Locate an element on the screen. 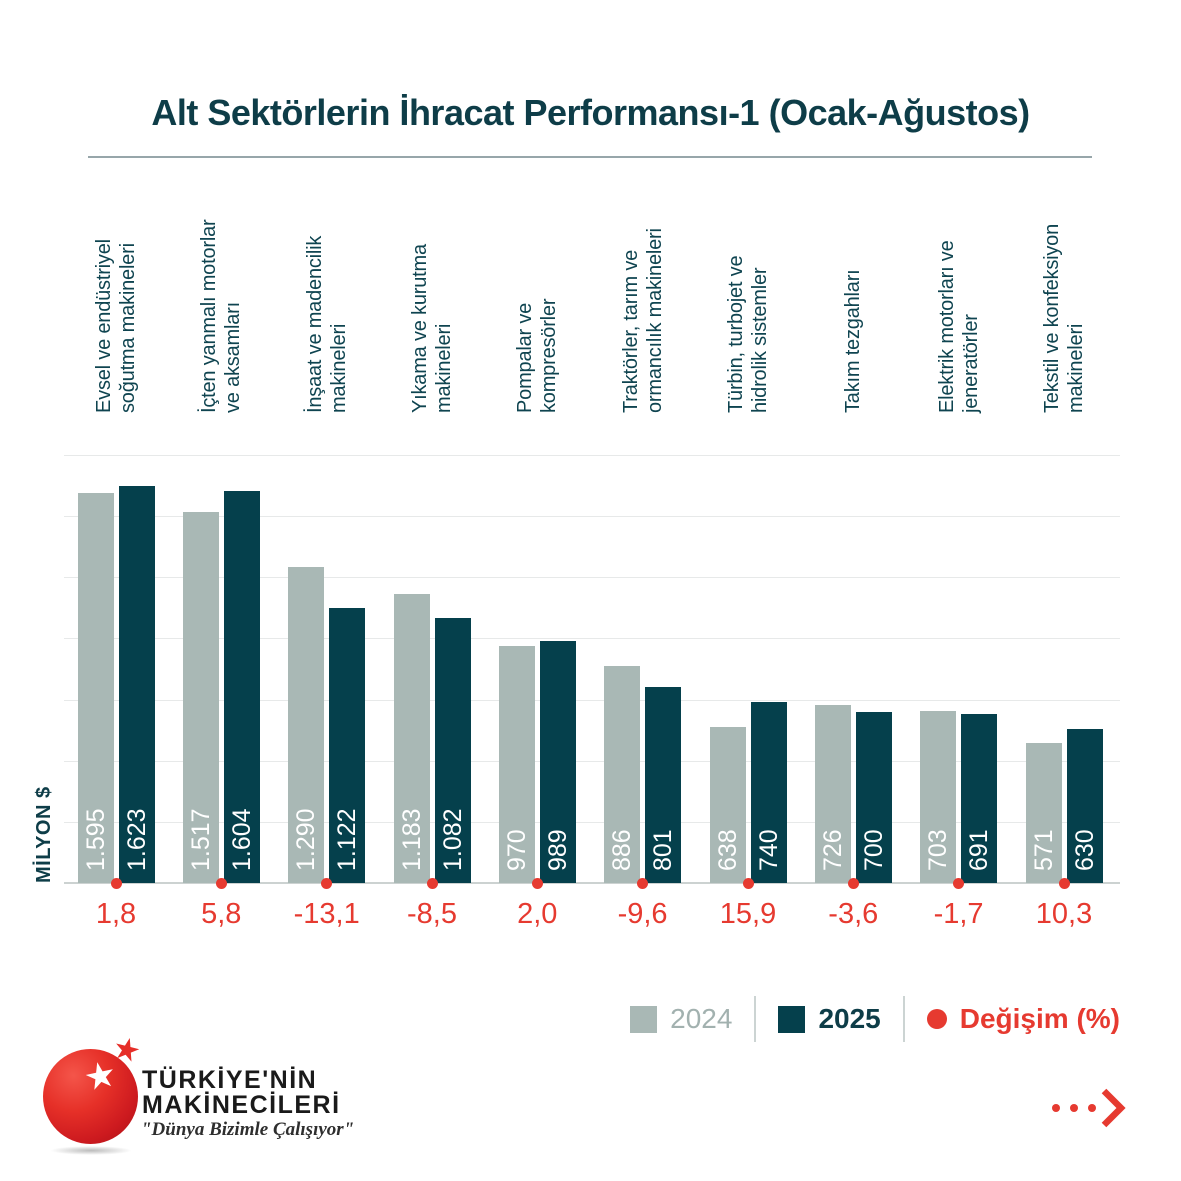 This screenshot has width=1181, height=1181. category-label-9: Elektrik motorları ve jeneratörler is located at coordinates (958, 326).